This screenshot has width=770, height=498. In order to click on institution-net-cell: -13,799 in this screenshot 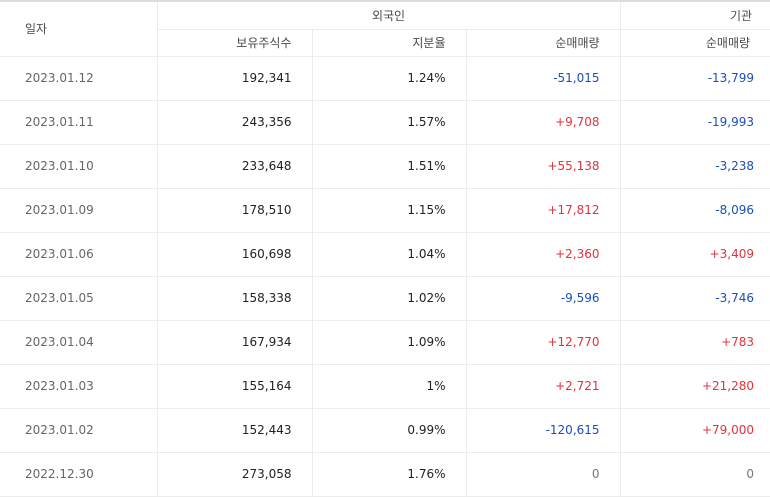, I will do `click(695, 78)`.